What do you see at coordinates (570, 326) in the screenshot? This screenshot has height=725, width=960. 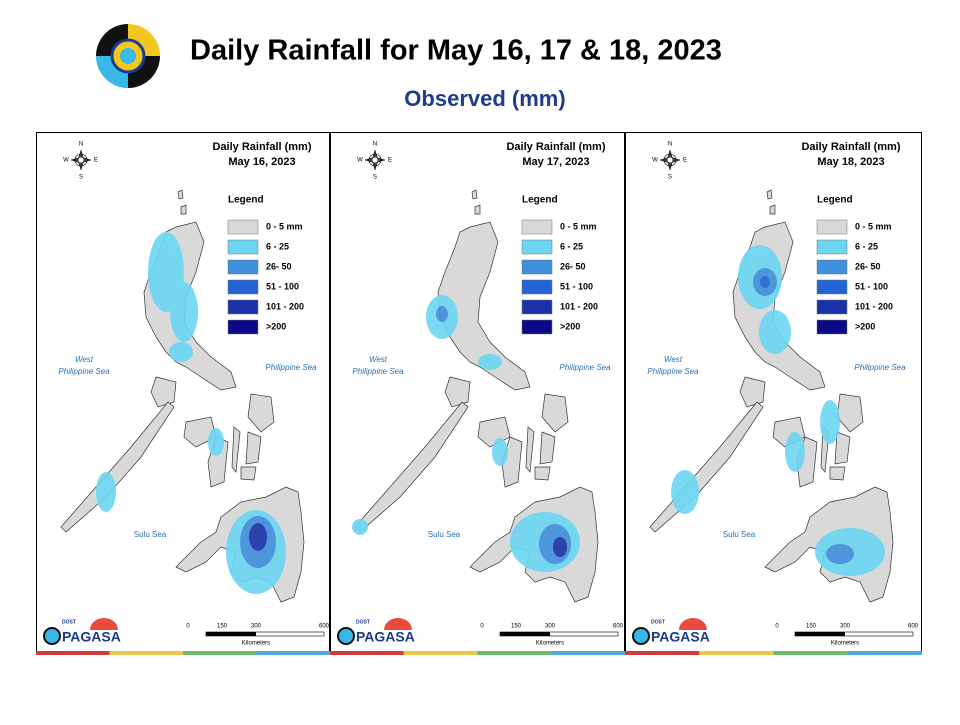 I see `legend-label: >200` at bounding box center [570, 326].